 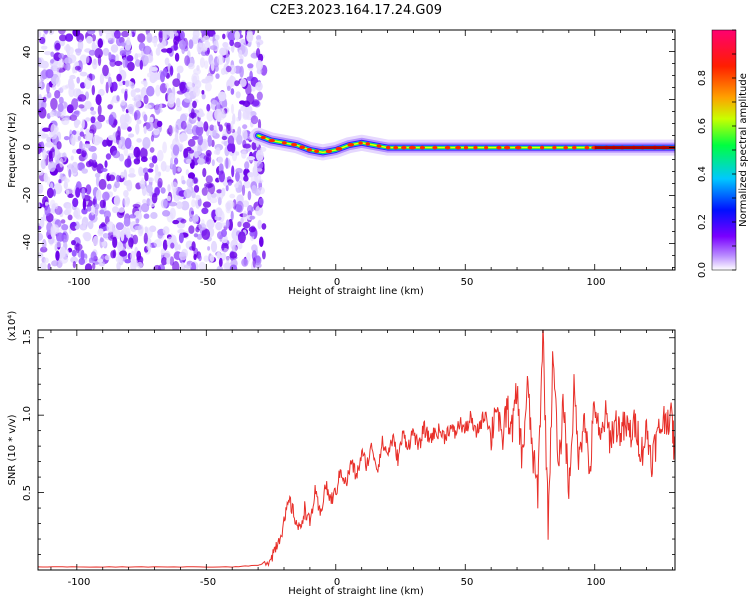 What do you see at coordinates (702, 222) in the screenshot?
I see `colorbar-tick-label: 0.2` at bounding box center [702, 222].